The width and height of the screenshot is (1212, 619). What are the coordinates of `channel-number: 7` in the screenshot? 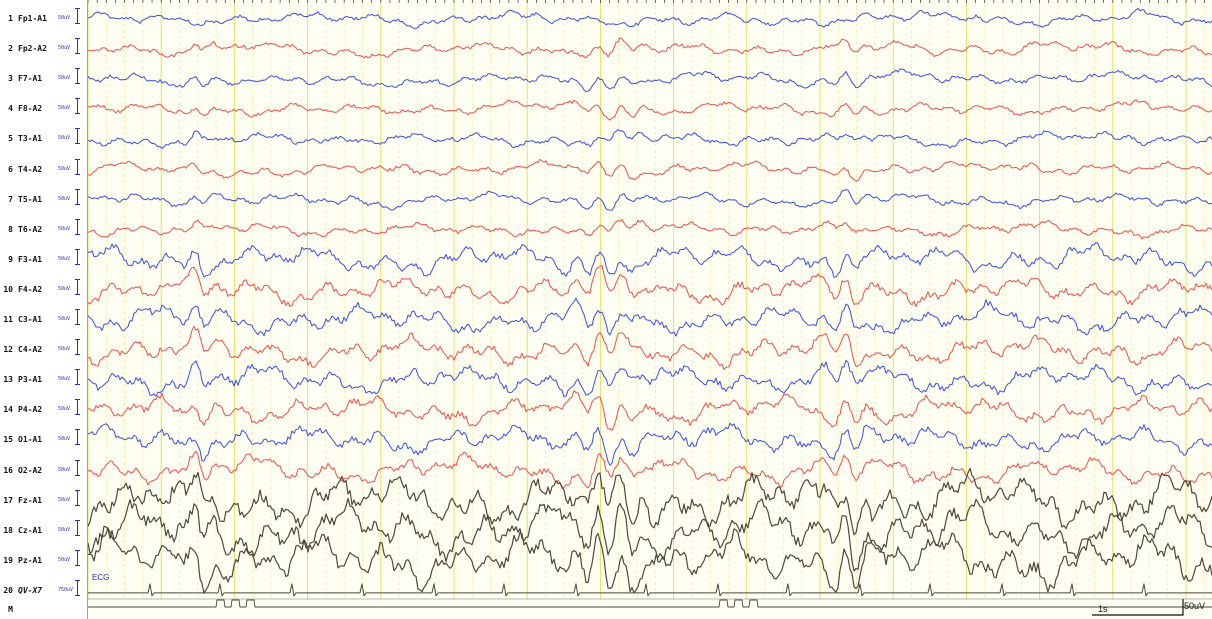 It's located at (10, 199).